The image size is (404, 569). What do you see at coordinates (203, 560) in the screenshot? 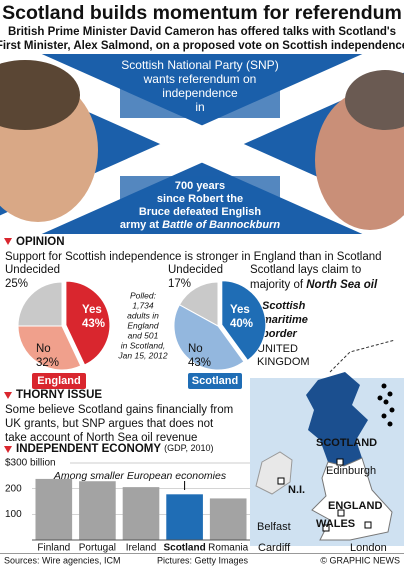
I see `label: Pictures: Getty Images` at bounding box center [203, 560].